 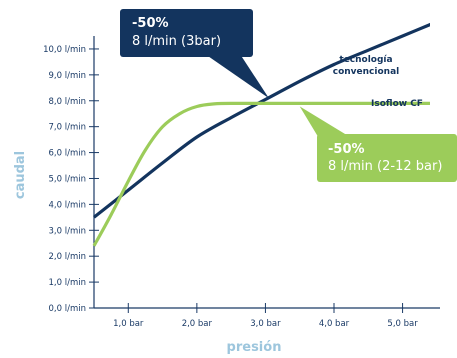 What do you see at coordinates (346, 149) in the screenshot?
I see `callout-isoflow-percent: -50%` at bounding box center [346, 149].